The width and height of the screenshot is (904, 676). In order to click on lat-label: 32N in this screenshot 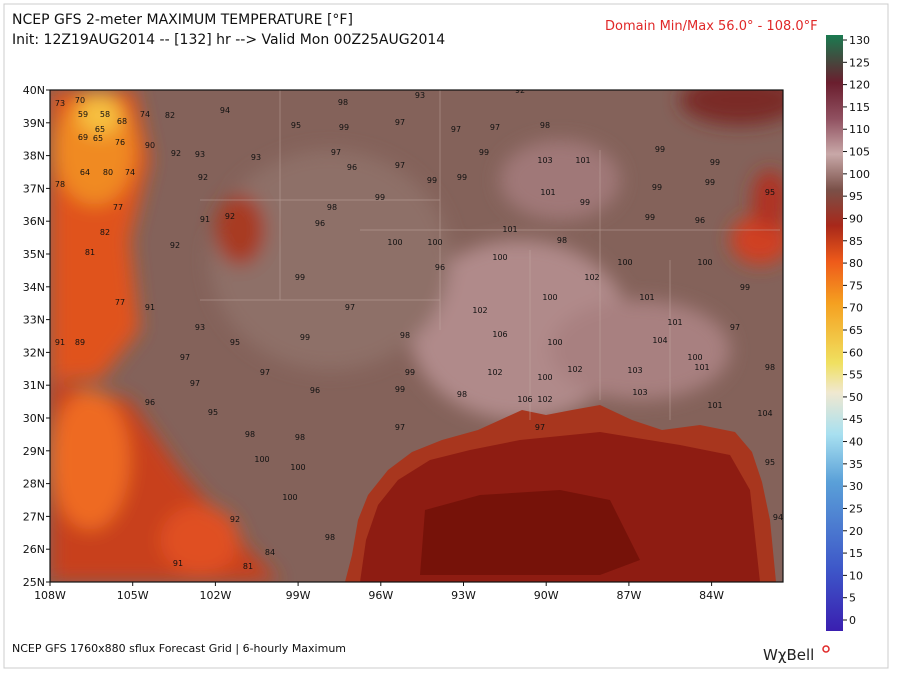, I will do `click(34, 352)`.